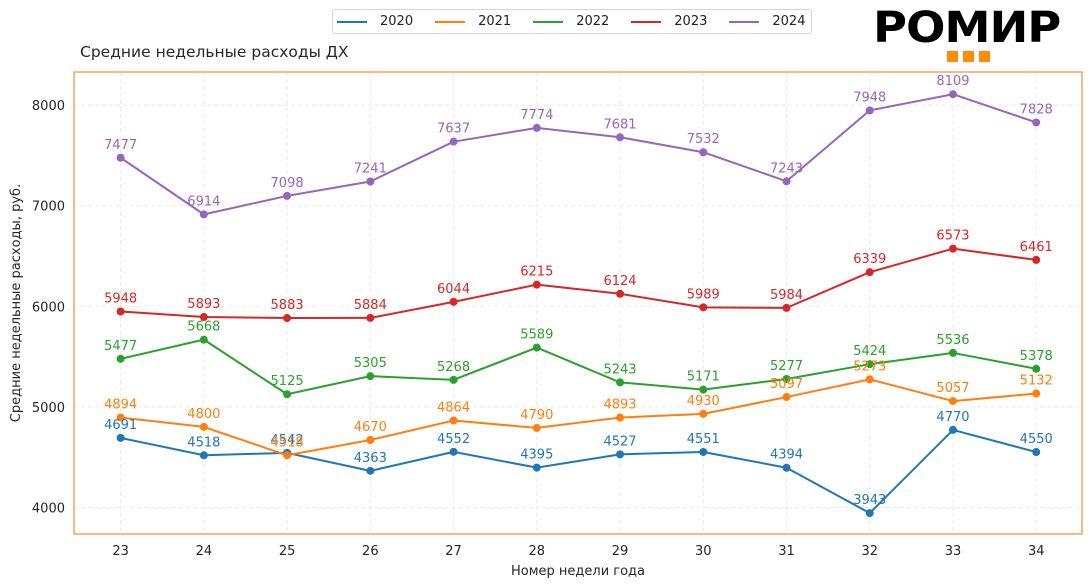  I want to click on y-axis-label: Средние недельные расходы, руб., so click(16, 303).